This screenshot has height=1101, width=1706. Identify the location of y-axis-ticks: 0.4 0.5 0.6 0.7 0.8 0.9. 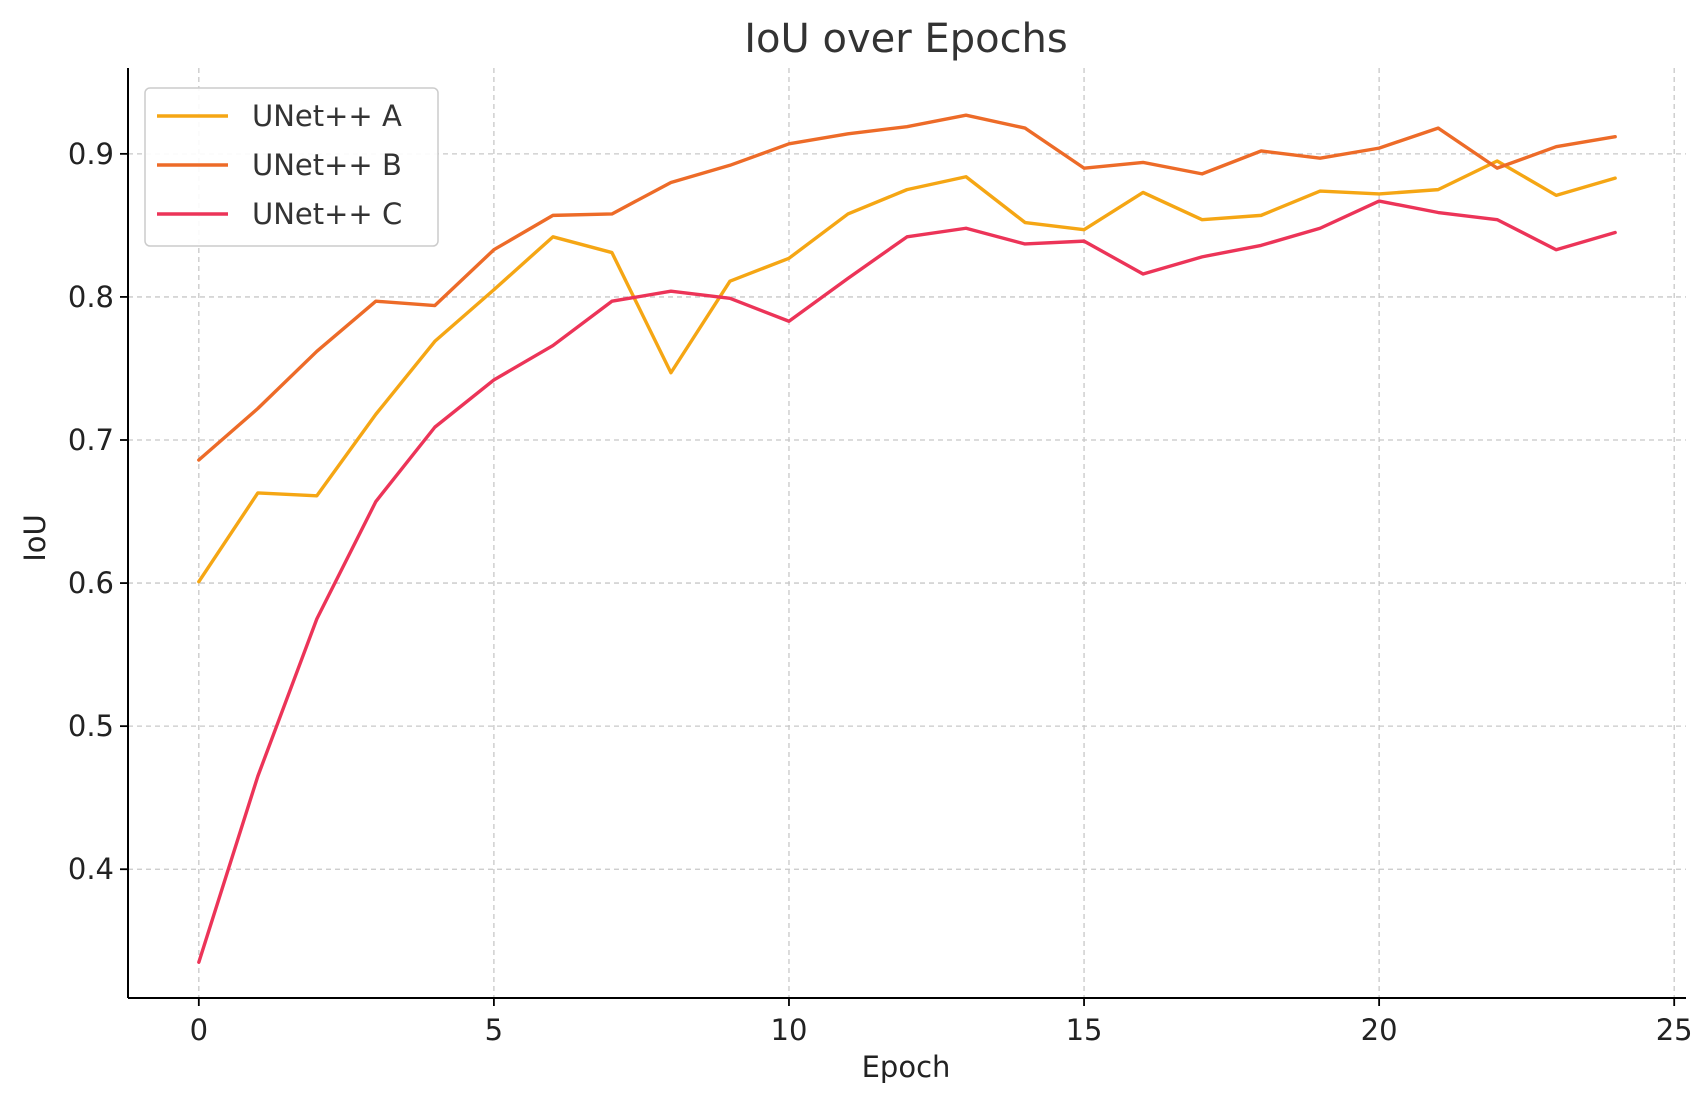
(98, 511).